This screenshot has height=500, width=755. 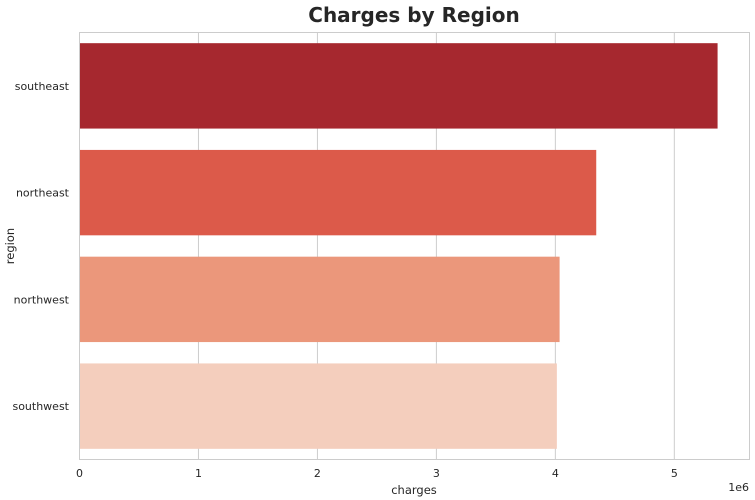 I want to click on bar-southeast, so click(x=398, y=86).